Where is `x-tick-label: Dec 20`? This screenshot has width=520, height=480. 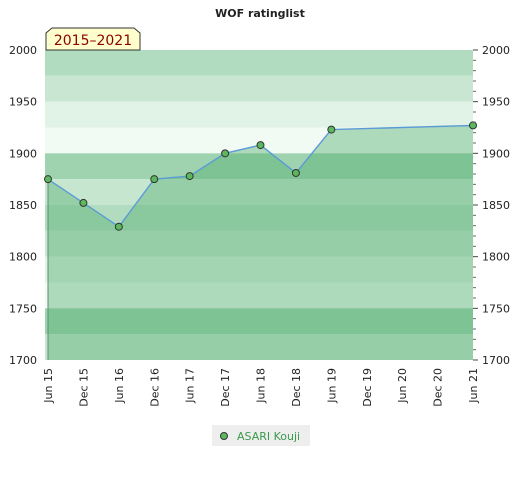
x-tick-label: Dec 20 is located at coordinates (438, 387).